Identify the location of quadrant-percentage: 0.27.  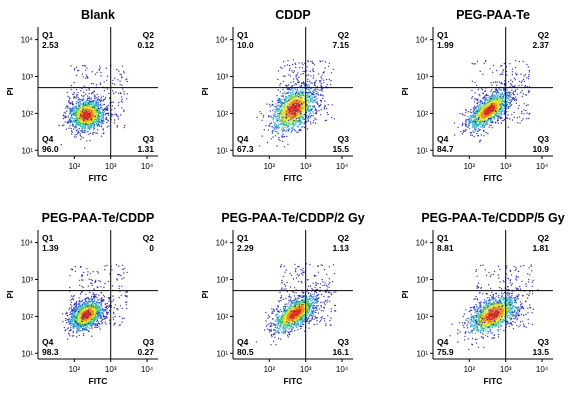
(145, 352).